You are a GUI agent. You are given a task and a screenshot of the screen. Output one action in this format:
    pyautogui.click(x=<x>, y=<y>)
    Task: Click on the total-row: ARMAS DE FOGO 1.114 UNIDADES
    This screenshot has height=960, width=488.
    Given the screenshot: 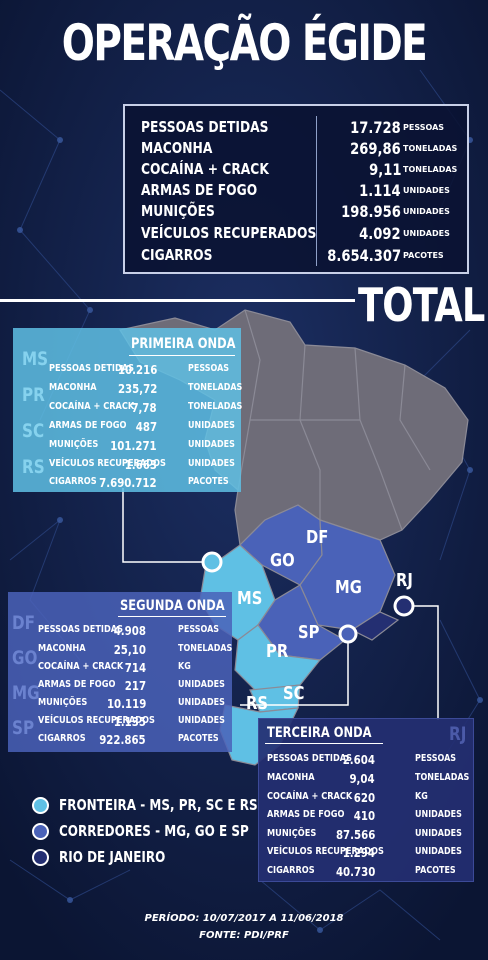 What is the action you would take?
    pyautogui.click(x=295, y=190)
    